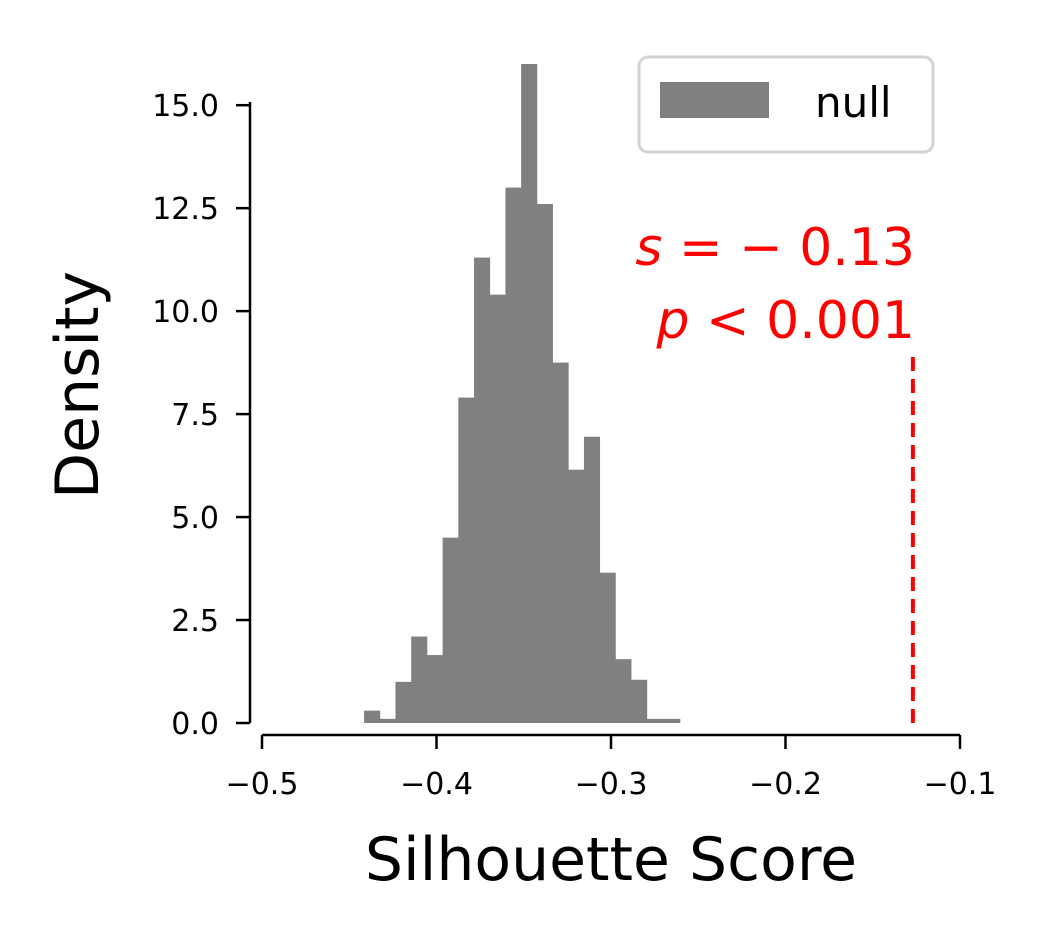  I want to click on legend-box, so click(786, 104).